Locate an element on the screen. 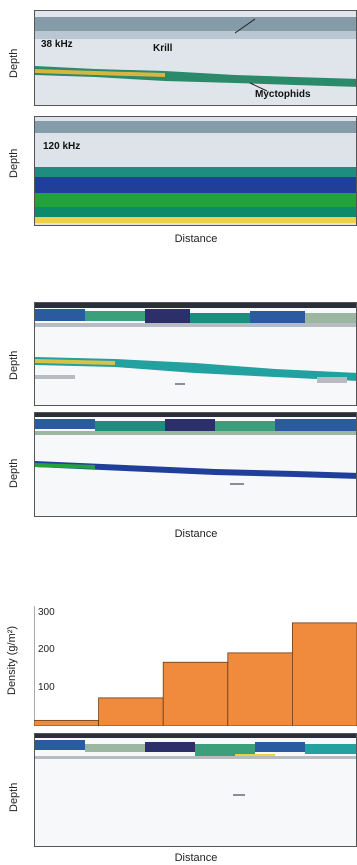 This screenshot has height=865, width=357. y-label-depth-4: Depth is located at coordinates (14, 473).